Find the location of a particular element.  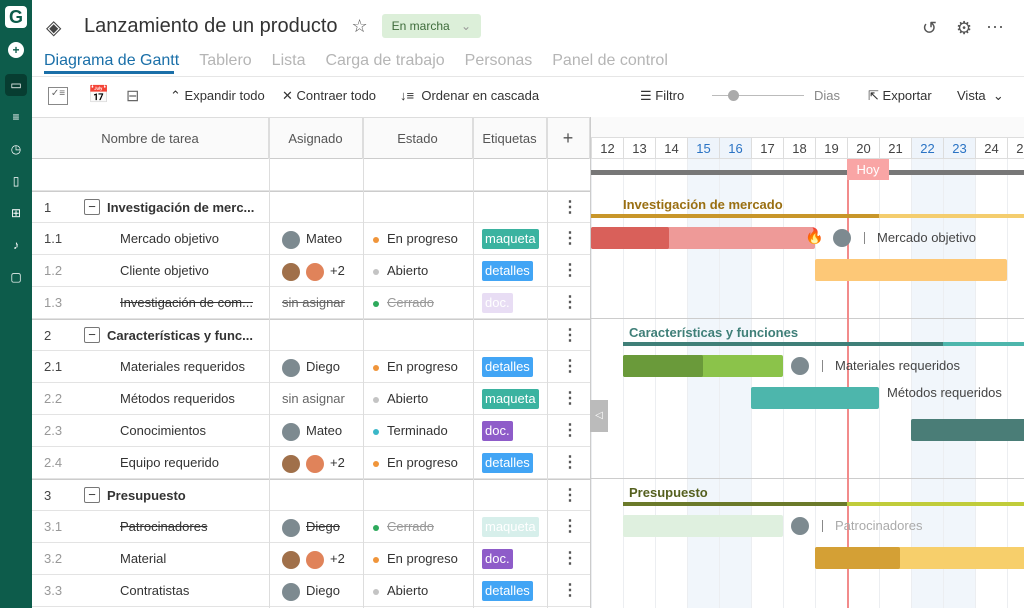

task-name: Equipo requerido is located at coordinates (170, 462).